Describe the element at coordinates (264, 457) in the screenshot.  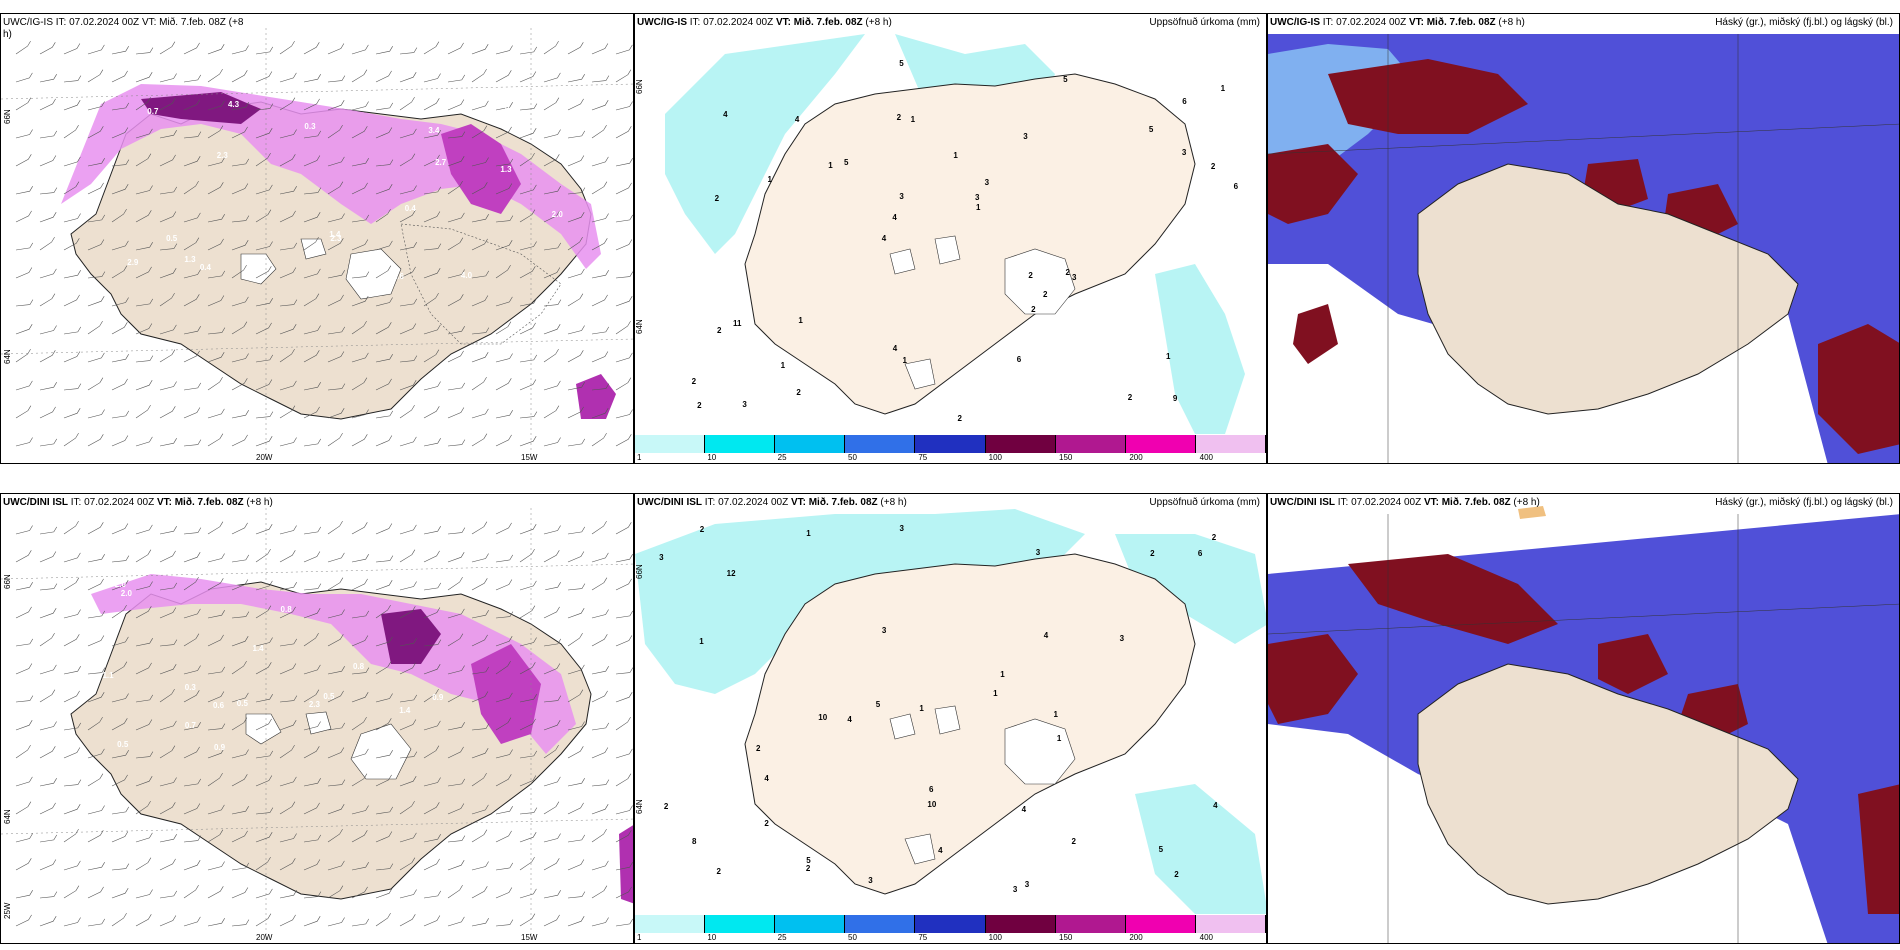
I see `lon-tick-20w: 20W` at that location.